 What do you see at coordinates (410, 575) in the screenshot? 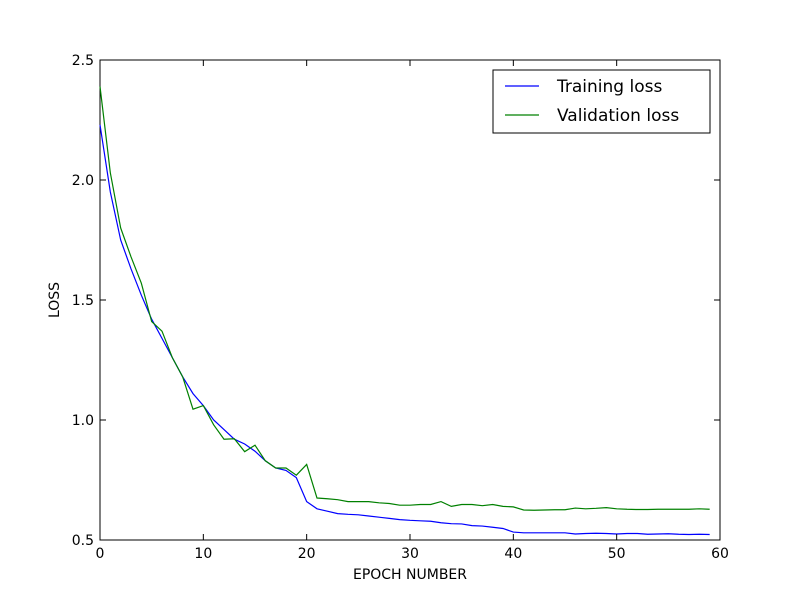
I see `x-axis-label: EPOCH NUMBER` at bounding box center [410, 575].